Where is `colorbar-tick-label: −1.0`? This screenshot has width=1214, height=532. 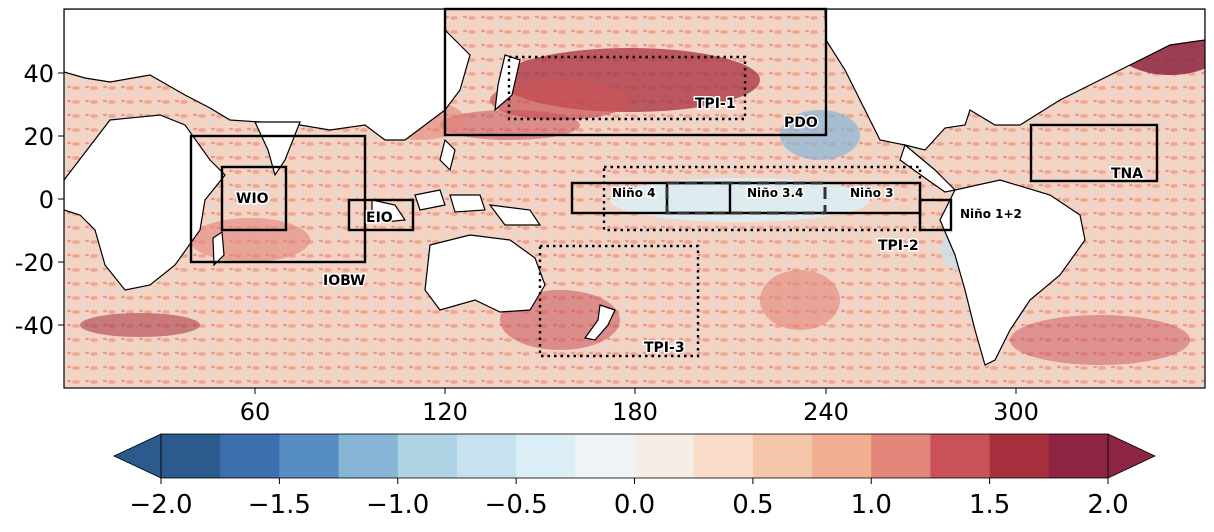
colorbar-tick-label: −1.0 is located at coordinates (397, 505).